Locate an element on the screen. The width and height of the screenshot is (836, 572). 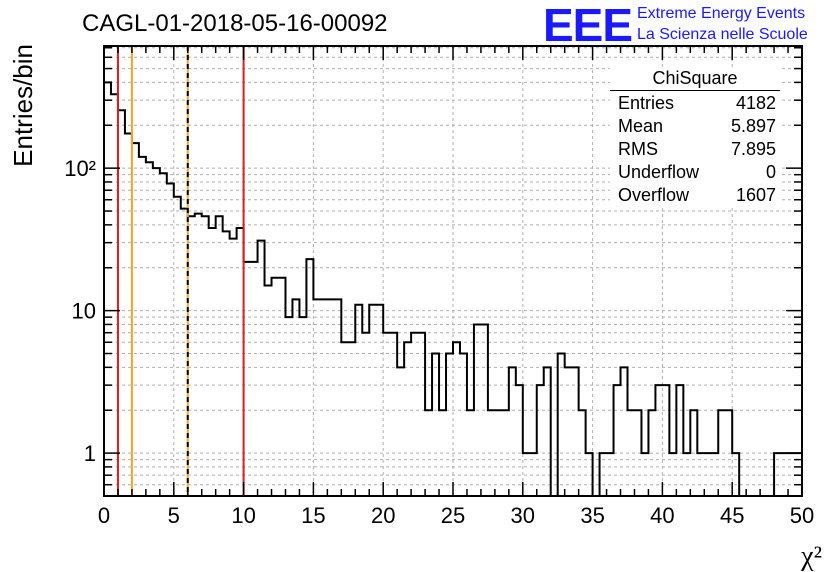
stats-row-underflow: Underflow 0 is located at coordinates (695, 172).